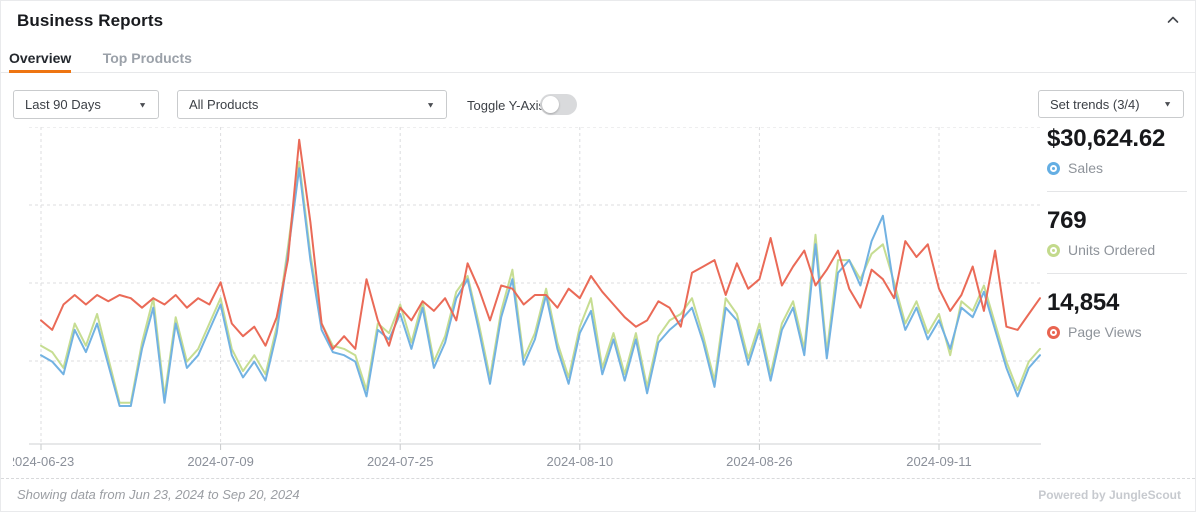 The image size is (1196, 512). What do you see at coordinates (1117, 155) in the screenshot?
I see `metric-sales: $30,624.62 Sales` at bounding box center [1117, 155].